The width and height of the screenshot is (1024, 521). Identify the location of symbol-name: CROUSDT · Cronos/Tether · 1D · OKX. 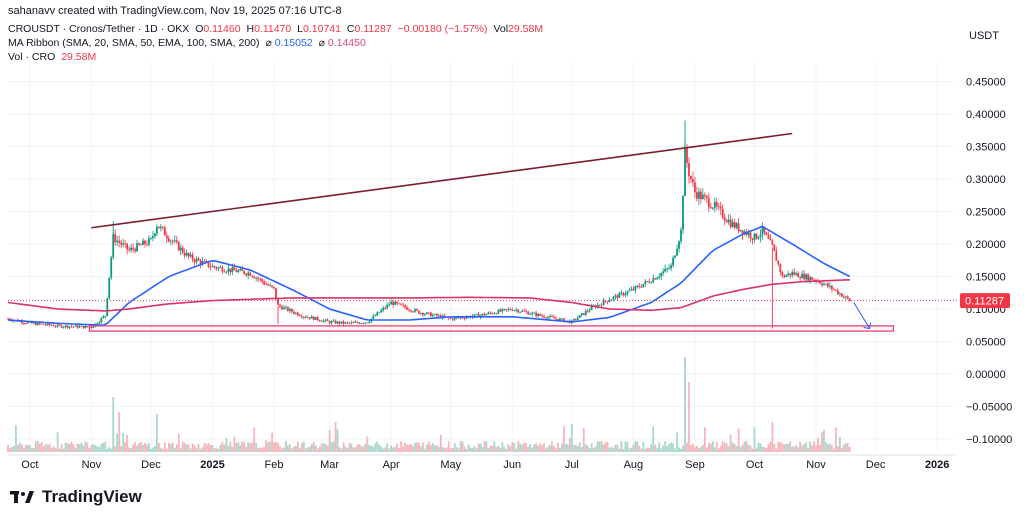
(99, 29).